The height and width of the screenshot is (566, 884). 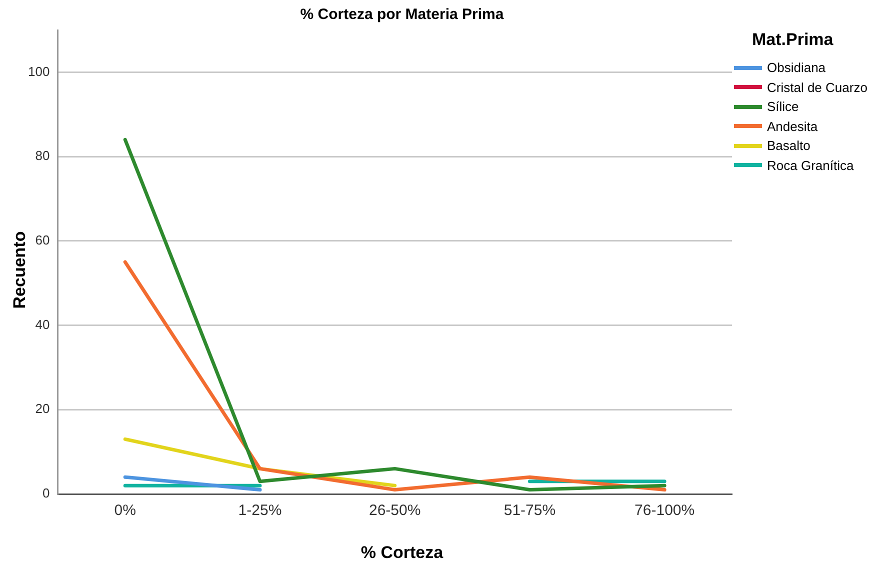 I want to click on legend-label: Cristal de Cuarzo, so click(x=817, y=87).